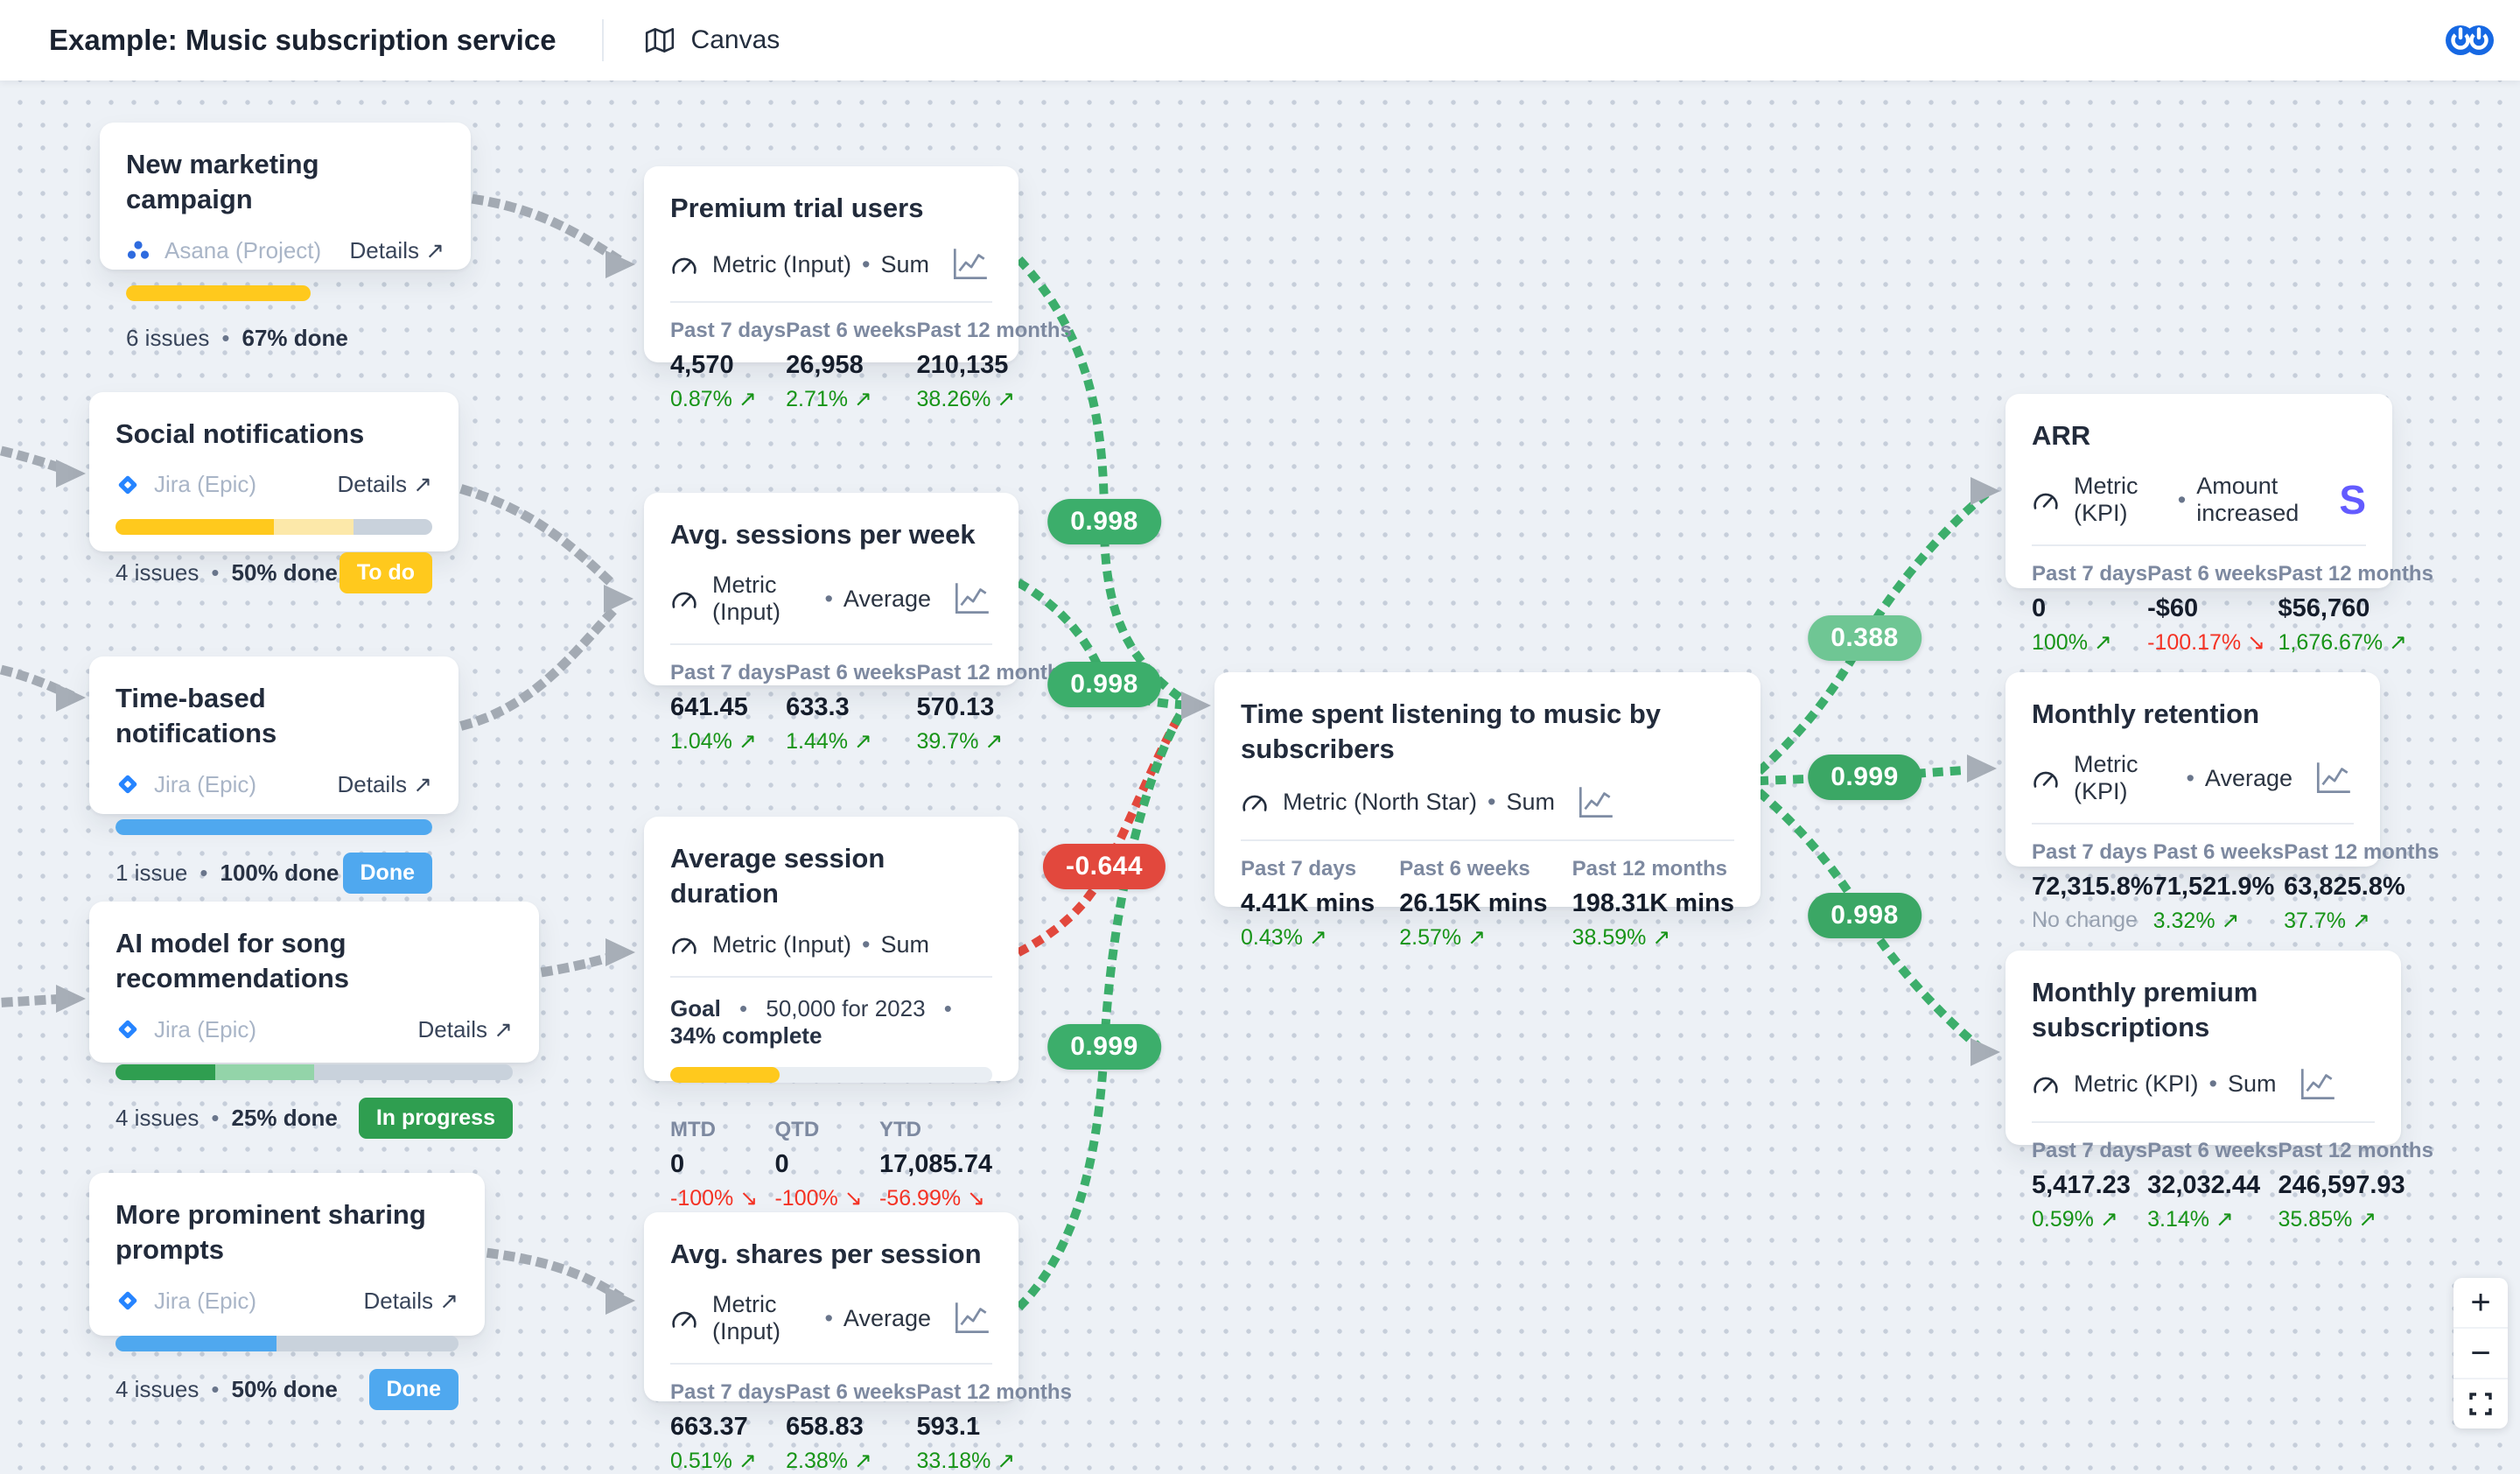 Image resolution: width=2520 pixels, height=1474 pixels. Describe the element at coordinates (778, 876) in the screenshot. I see `card-title: Average session duration` at that location.